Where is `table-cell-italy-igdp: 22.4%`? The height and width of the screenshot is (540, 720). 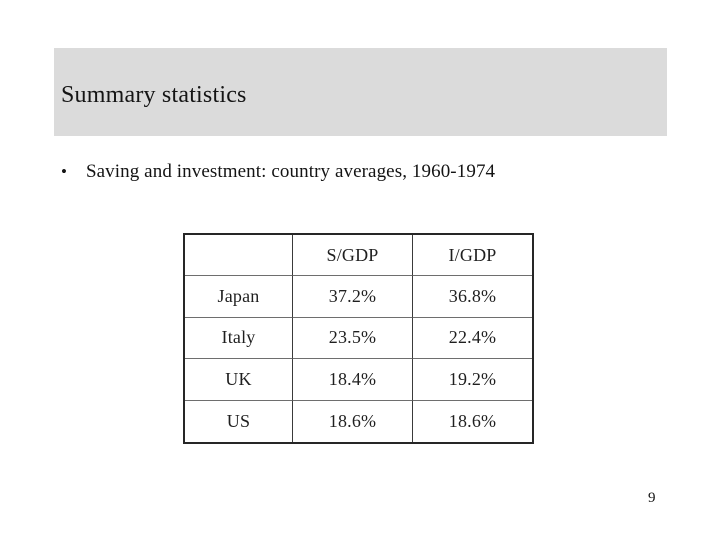
table-cell-italy-igdp: 22.4% is located at coordinates (472, 339).